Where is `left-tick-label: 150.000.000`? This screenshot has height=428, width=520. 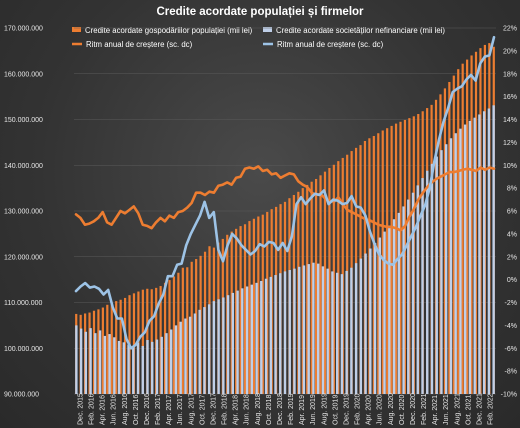
left-tick-label: 150.000.000 is located at coordinates (23, 120).